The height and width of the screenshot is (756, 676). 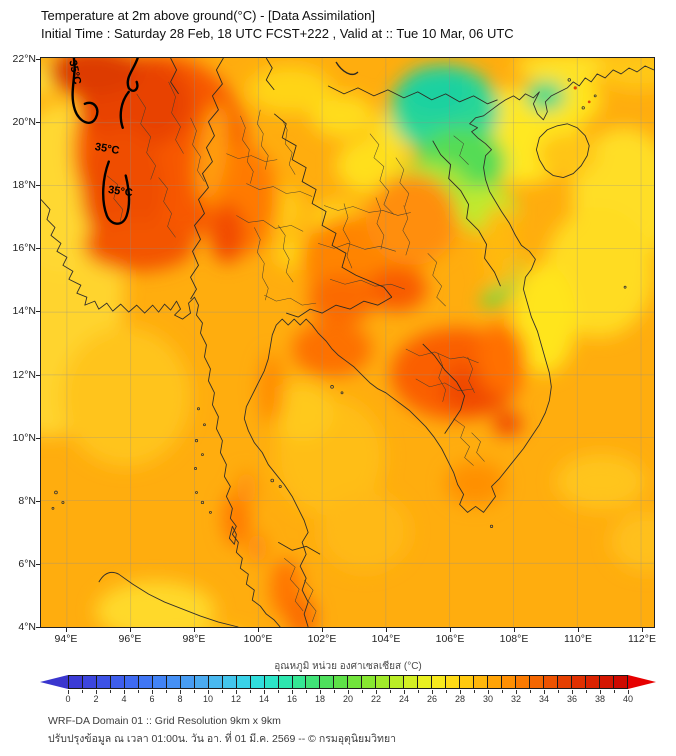 I want to click on x-axis-tick-label: 94°E, so click(x=66, y=639).